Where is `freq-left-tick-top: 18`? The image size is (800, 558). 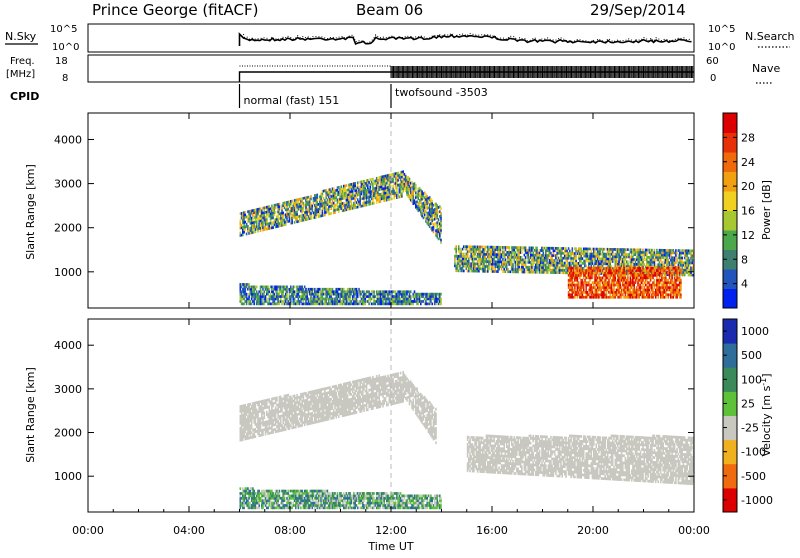
freq-left-tick-top: 18 is located at coordinates (61, 61).